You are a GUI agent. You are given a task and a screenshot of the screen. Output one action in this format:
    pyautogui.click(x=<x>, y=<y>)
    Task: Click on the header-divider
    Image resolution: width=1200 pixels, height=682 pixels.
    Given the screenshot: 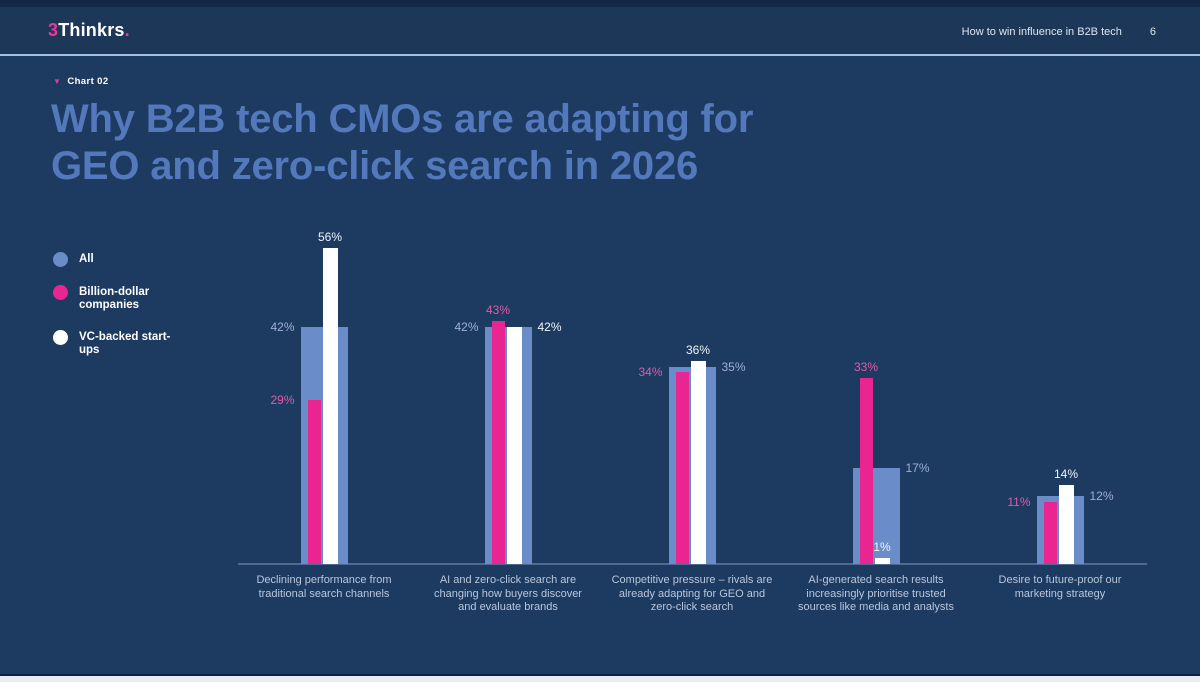 What is the action you would take?
    pyautogui.click(x=600, y=55)
    